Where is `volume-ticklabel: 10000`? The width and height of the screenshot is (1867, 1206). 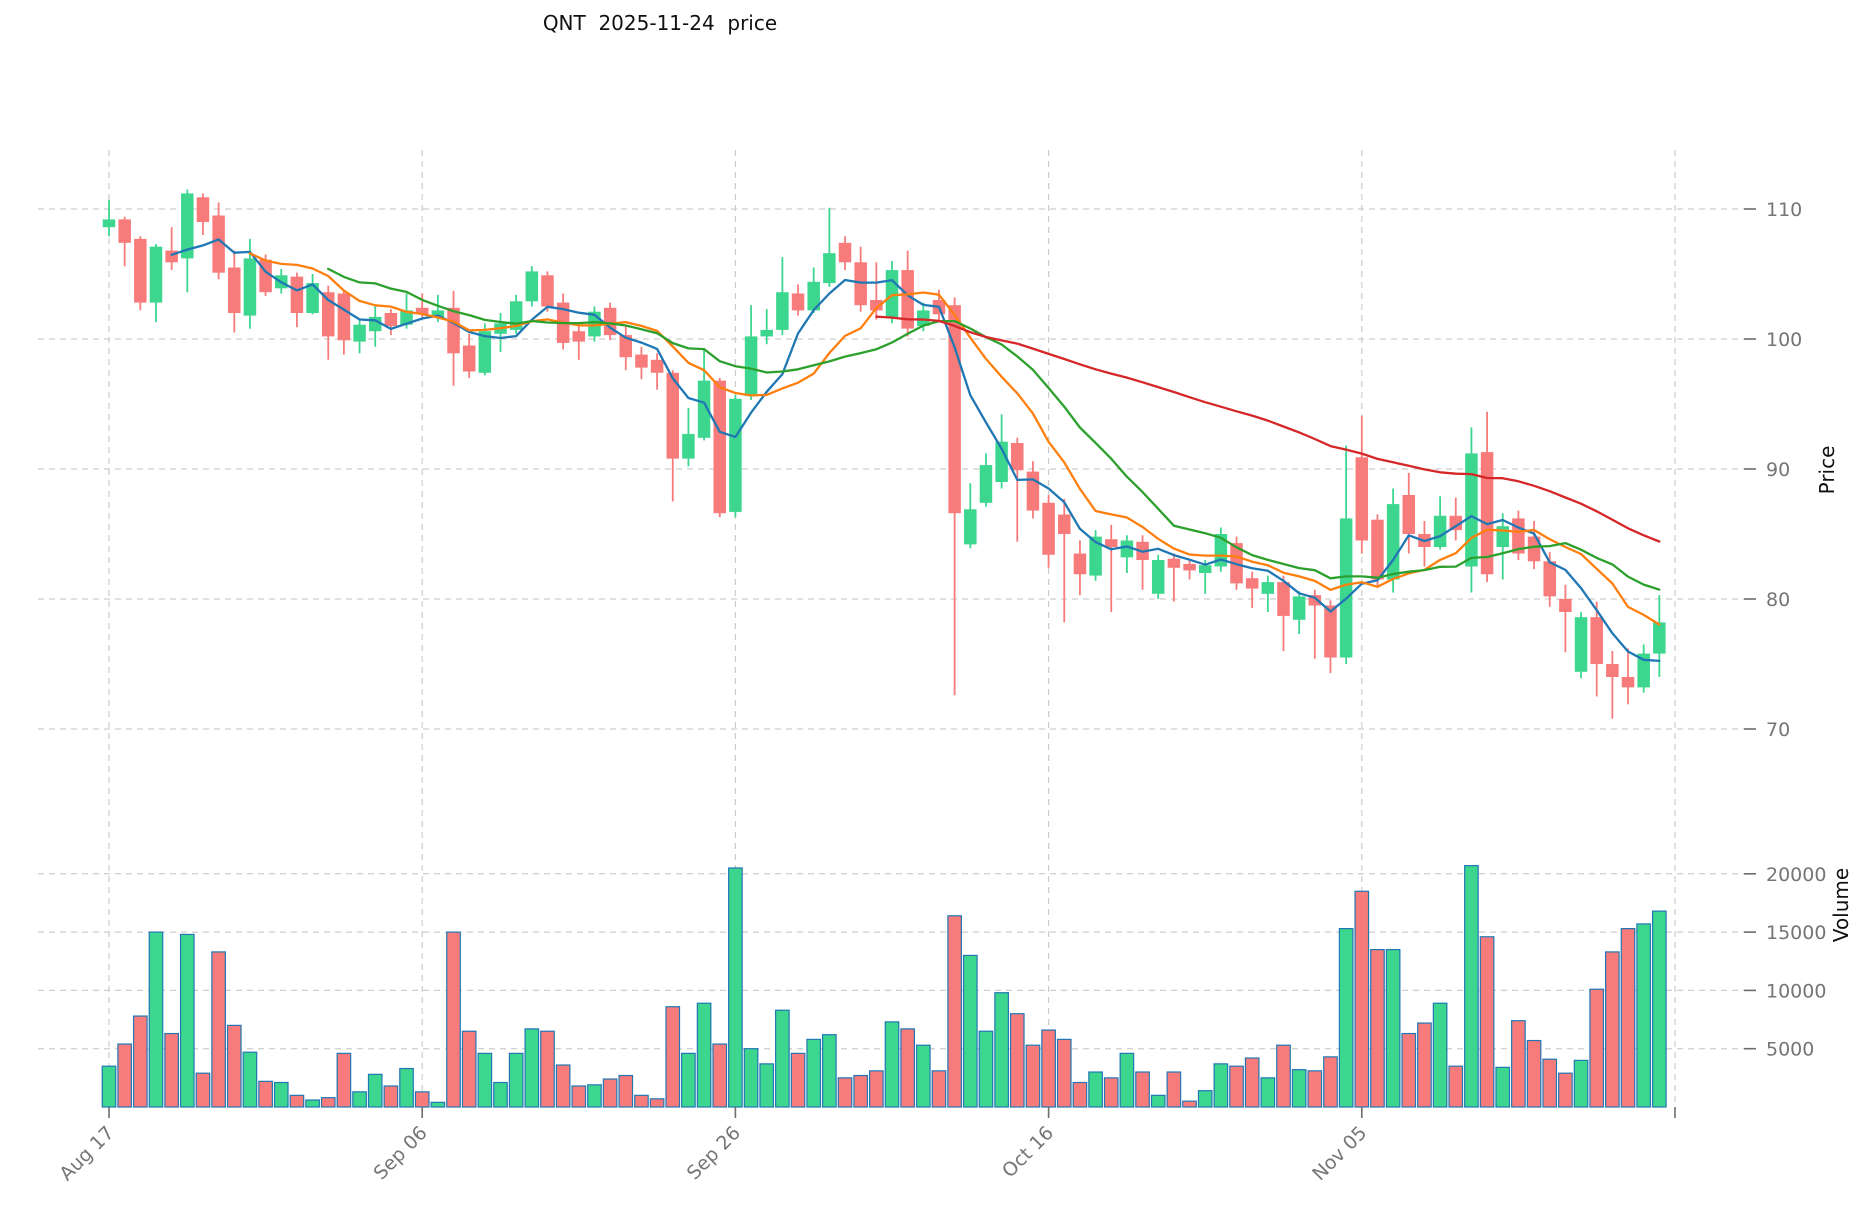 volume-ticklabel: 10000 is located at coordinates (1796, 991).